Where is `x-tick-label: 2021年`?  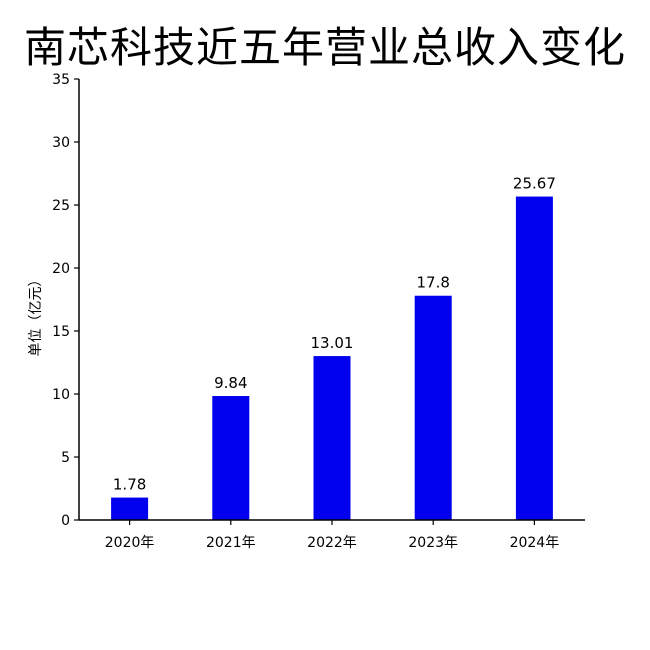 x-tick-label: 2021年 is located at coordinates (231, 543).